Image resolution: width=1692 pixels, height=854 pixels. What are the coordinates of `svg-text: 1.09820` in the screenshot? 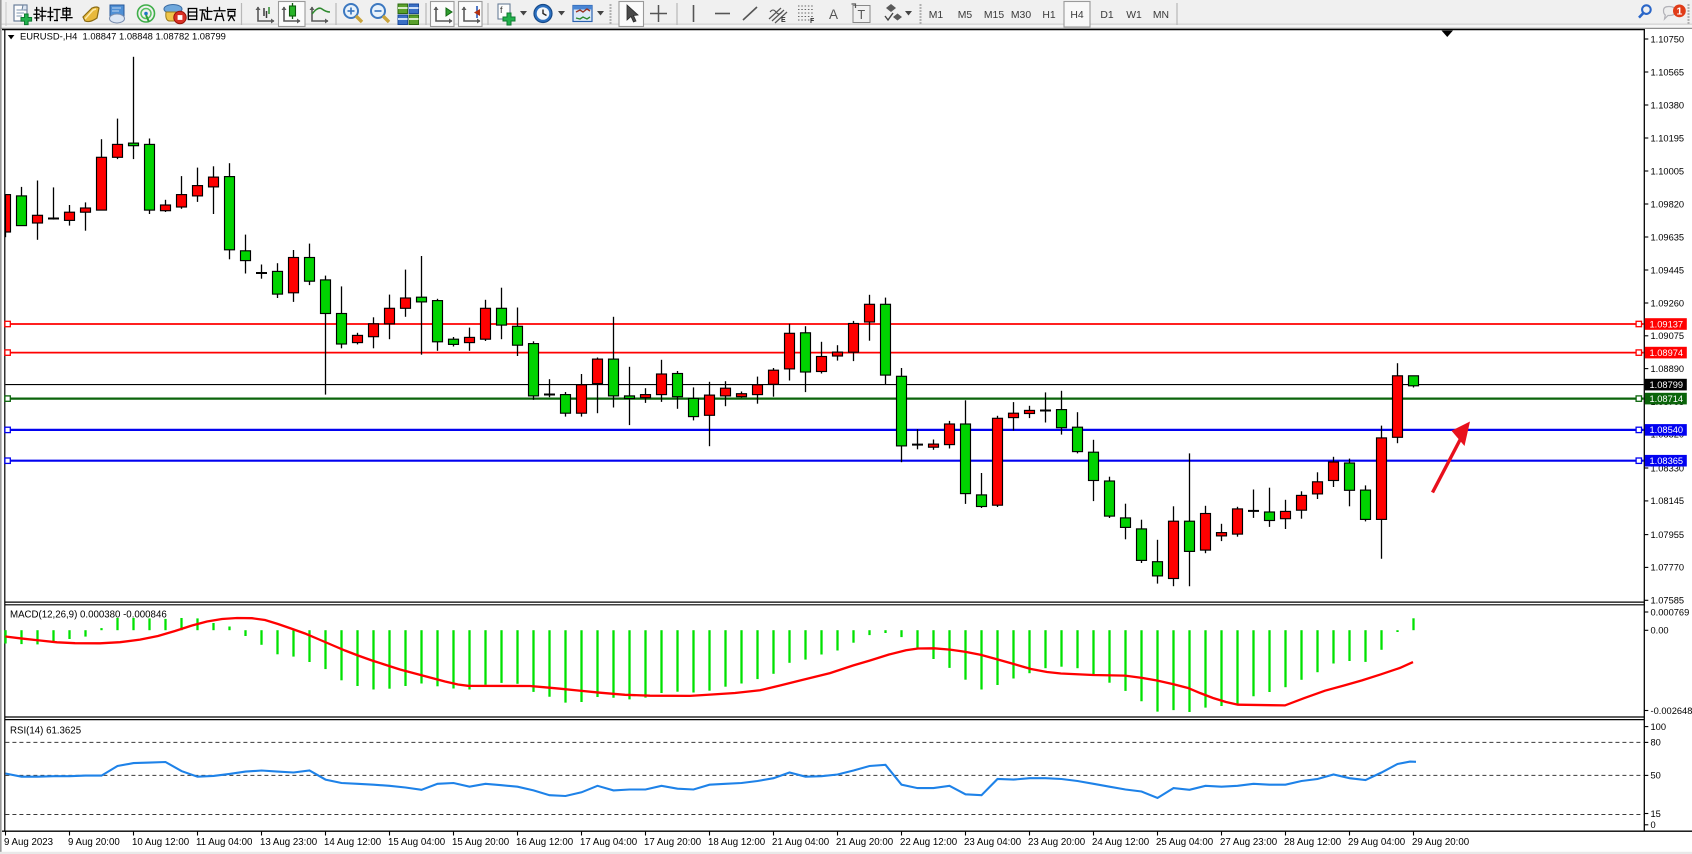 It's located at (1668, 204).